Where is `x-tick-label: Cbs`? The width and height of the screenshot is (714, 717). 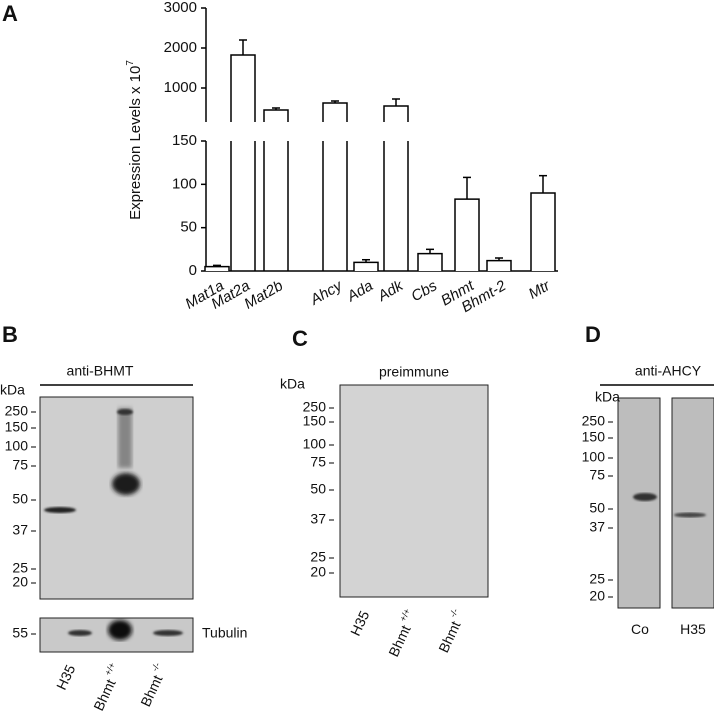 x-tick-label: Cbs is located at coordinates (424, 291).